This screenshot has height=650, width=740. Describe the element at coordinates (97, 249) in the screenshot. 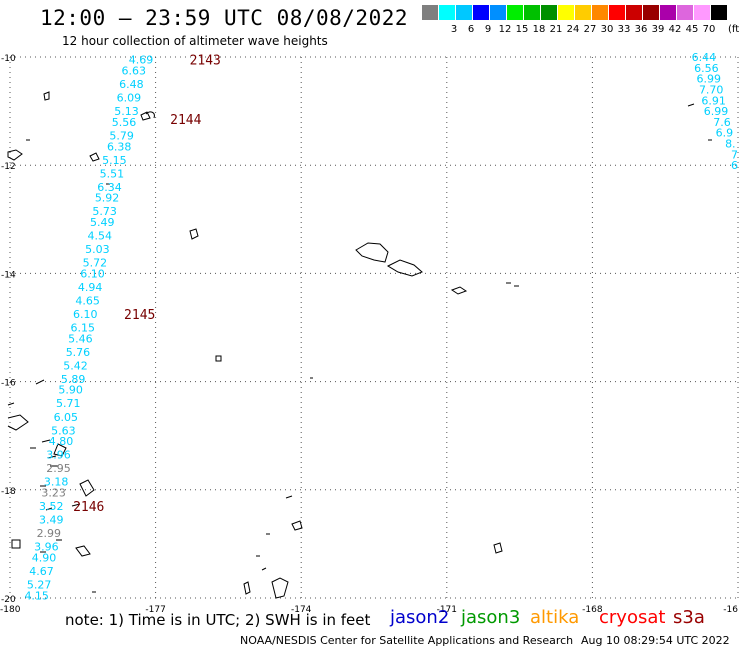

I see `swh-value-label: 5.03` at that location.